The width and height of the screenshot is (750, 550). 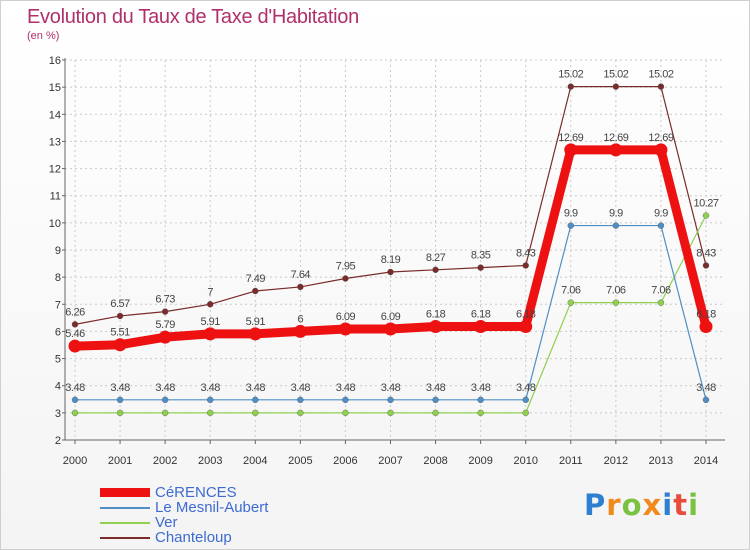 I want to click on logo-letter: r, so click(x=614, y=505).